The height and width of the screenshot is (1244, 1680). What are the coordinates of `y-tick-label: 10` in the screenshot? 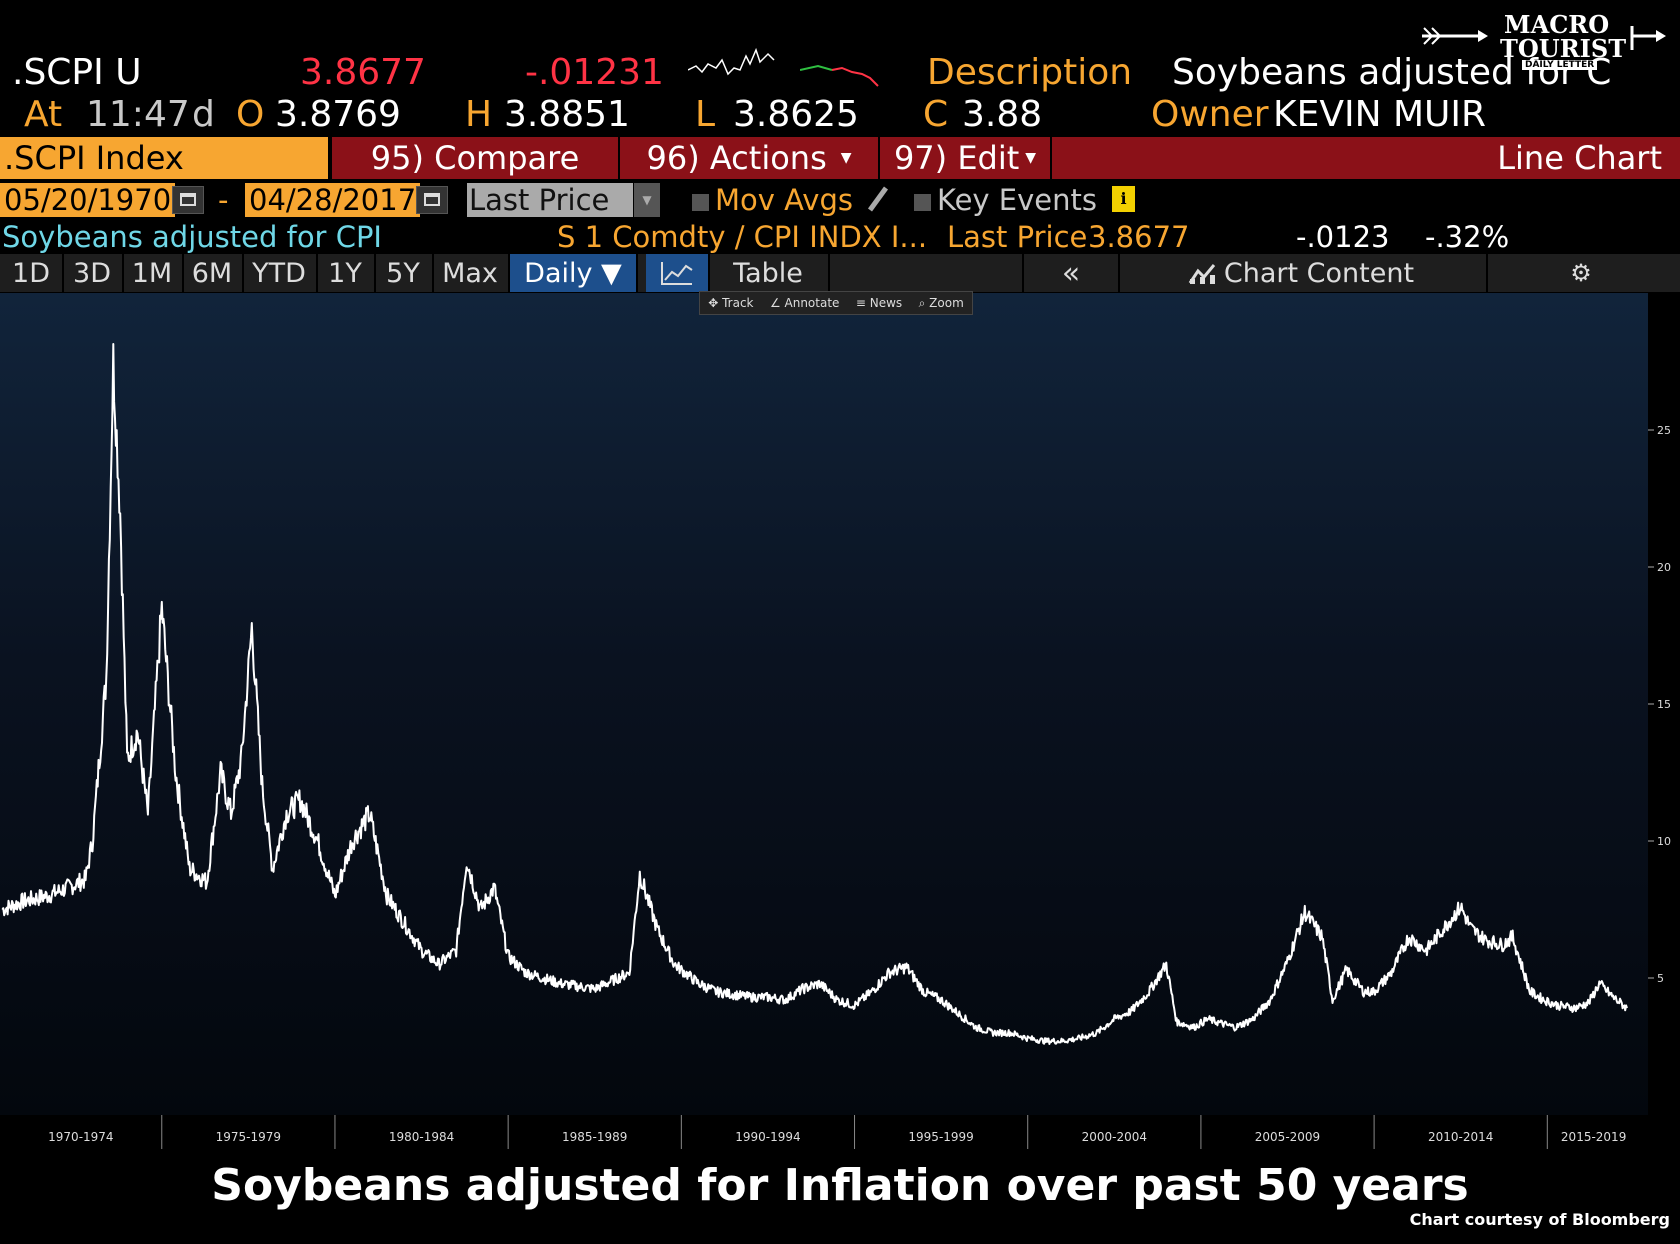 It's located at (1664, 841).